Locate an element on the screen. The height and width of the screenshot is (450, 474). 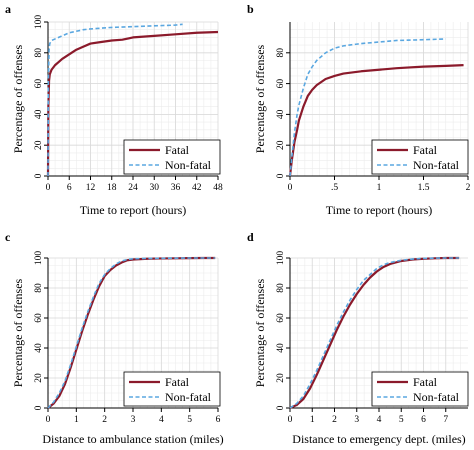
panel-label: d is located at coordinates (250, 237).